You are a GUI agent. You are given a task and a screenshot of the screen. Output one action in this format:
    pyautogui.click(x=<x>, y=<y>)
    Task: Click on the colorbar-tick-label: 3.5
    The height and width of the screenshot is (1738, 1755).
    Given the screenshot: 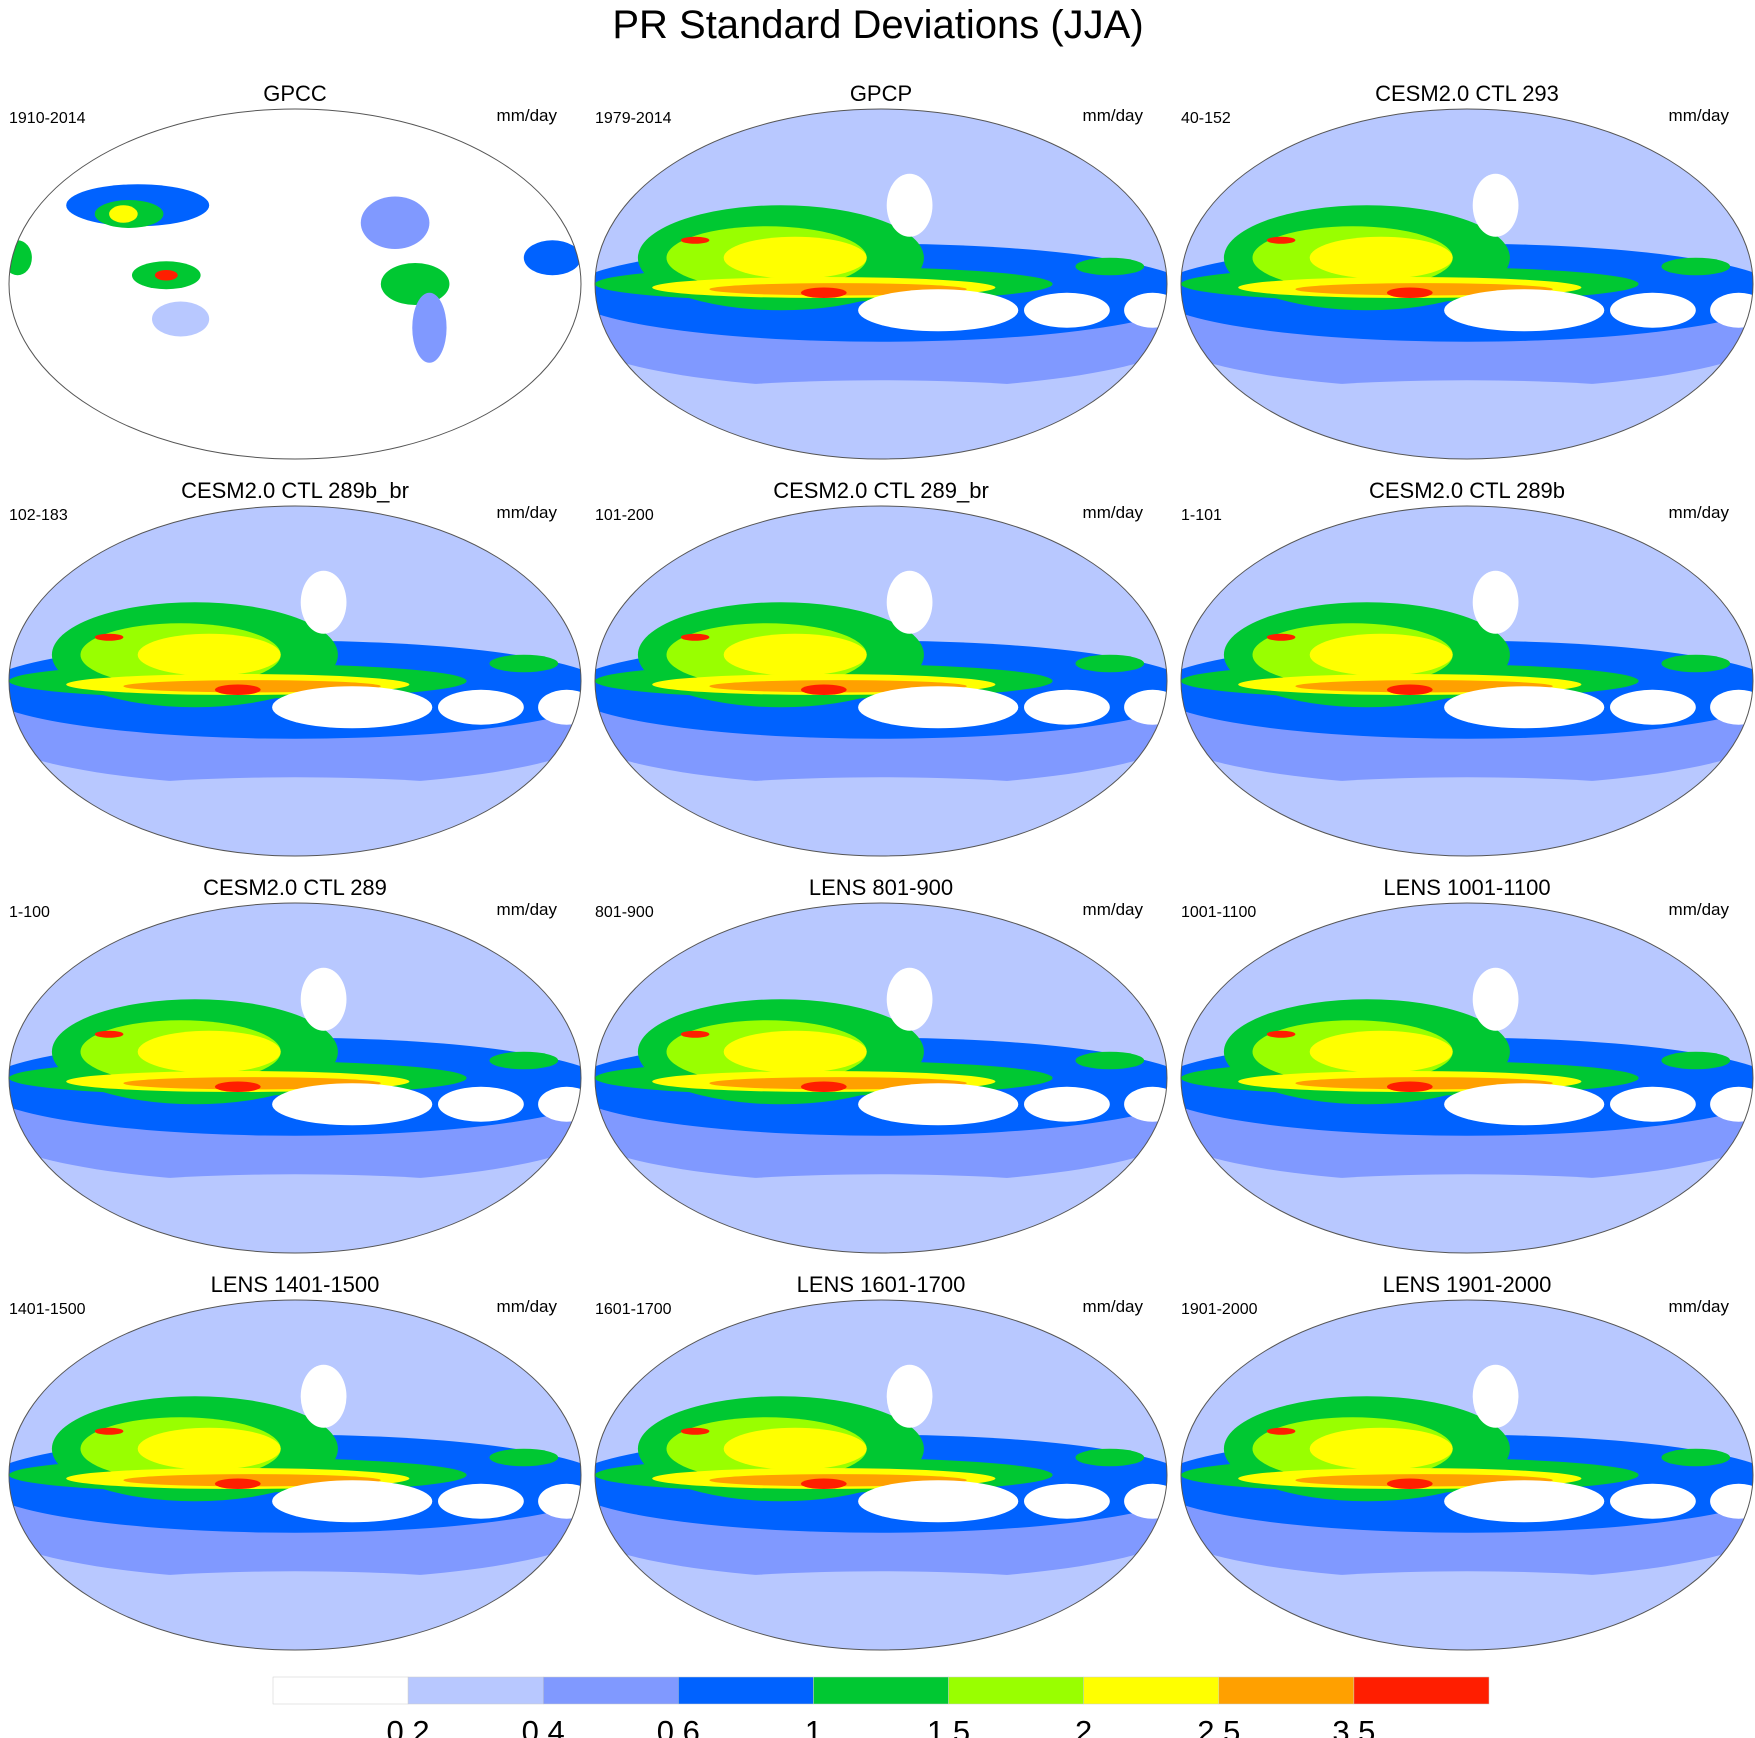 What is the action you would take?
    pyautogui.click(x=1353, y=1726)
    